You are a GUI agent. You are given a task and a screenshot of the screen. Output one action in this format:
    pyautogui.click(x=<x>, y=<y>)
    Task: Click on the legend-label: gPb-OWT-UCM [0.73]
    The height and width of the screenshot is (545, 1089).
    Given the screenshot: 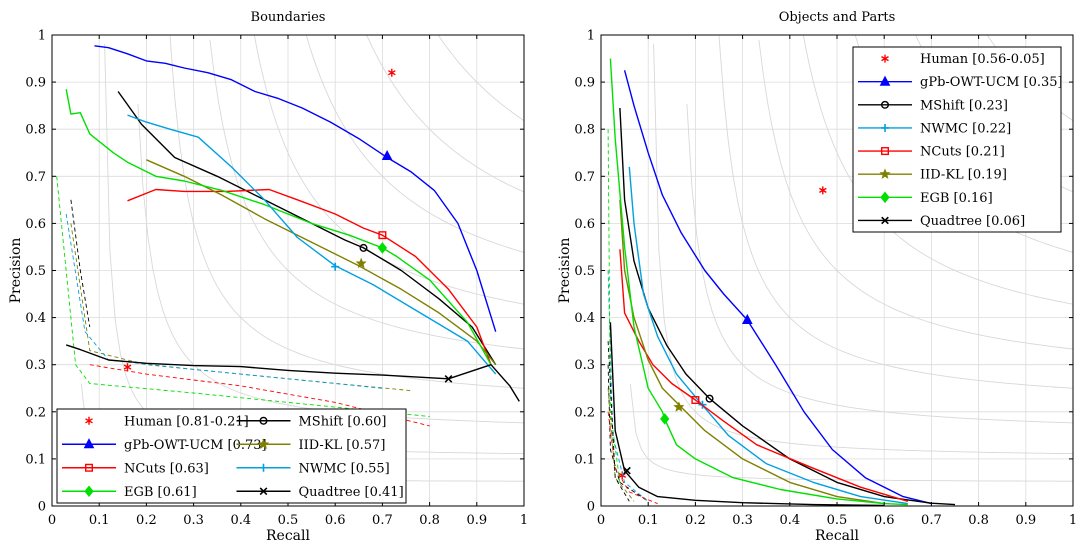 What is the action you would take?
    pyautogui.click(x=195, y=445)
    